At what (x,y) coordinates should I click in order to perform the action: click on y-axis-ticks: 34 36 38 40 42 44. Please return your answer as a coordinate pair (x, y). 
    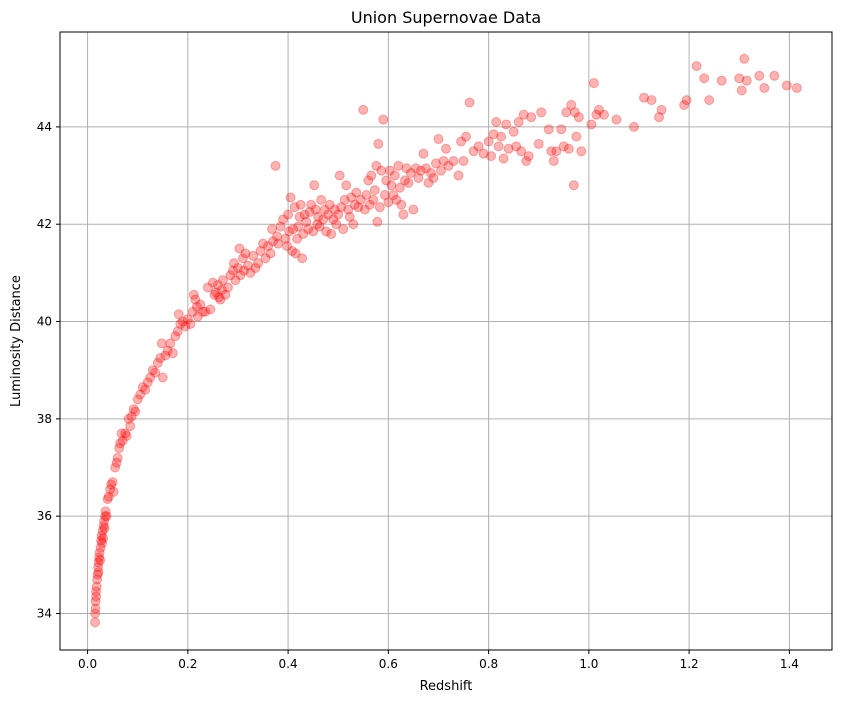
    Looking at the image, I should click on (48, 370).